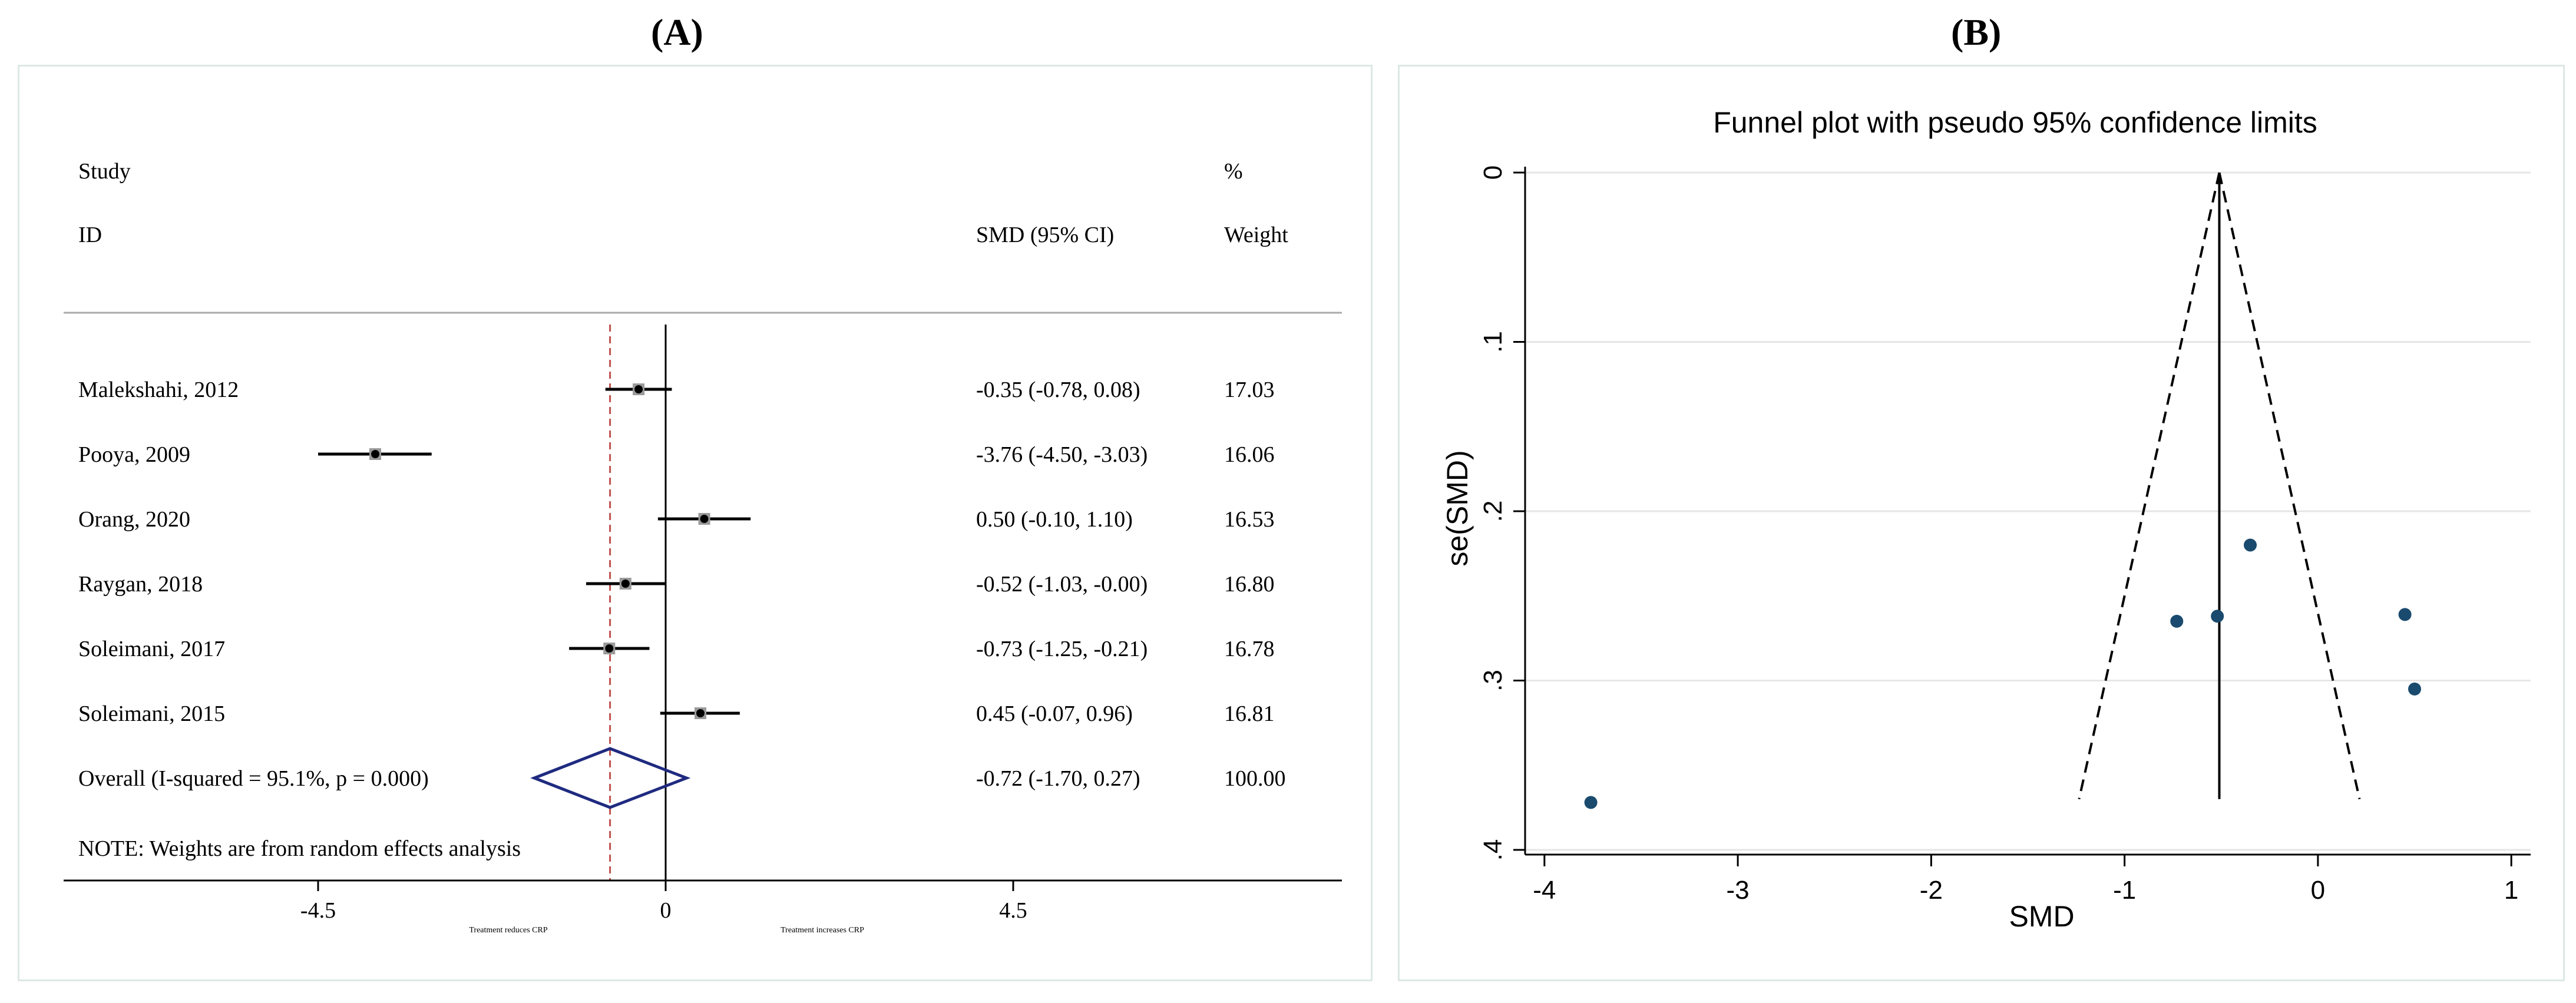 This screenshot has width=2576, height=1003. What do you see at coordinates (1045, 235) in the screenshot?
I see `header-smd: SMD (95% CI)` at bounding box center [1045, 235].